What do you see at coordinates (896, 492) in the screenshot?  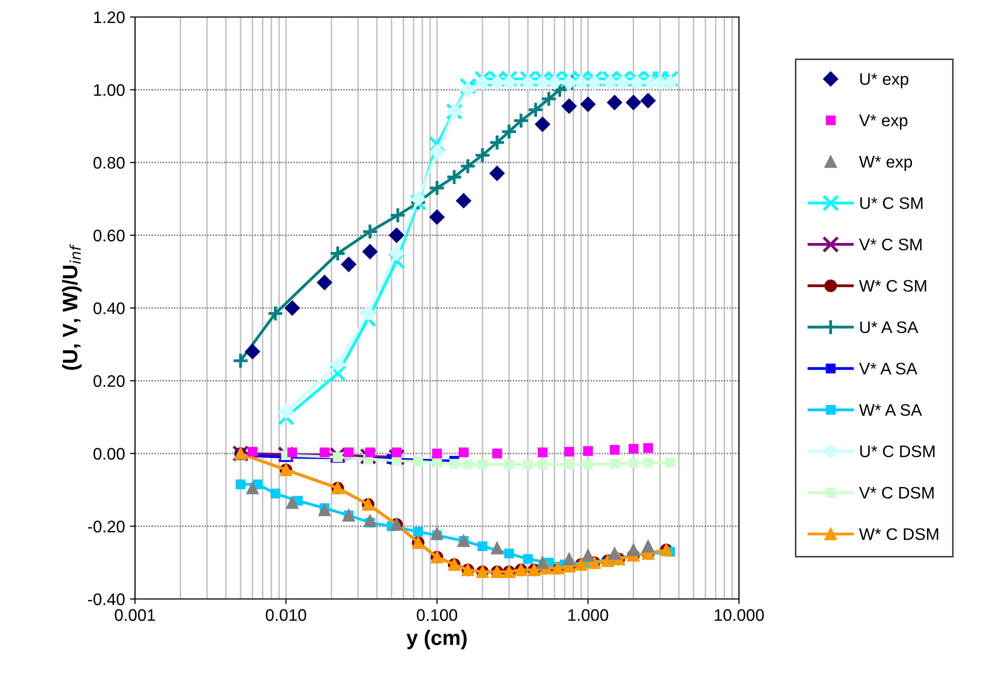 I see `legend-label: V* C DSM` at bounding box center [896, 492].